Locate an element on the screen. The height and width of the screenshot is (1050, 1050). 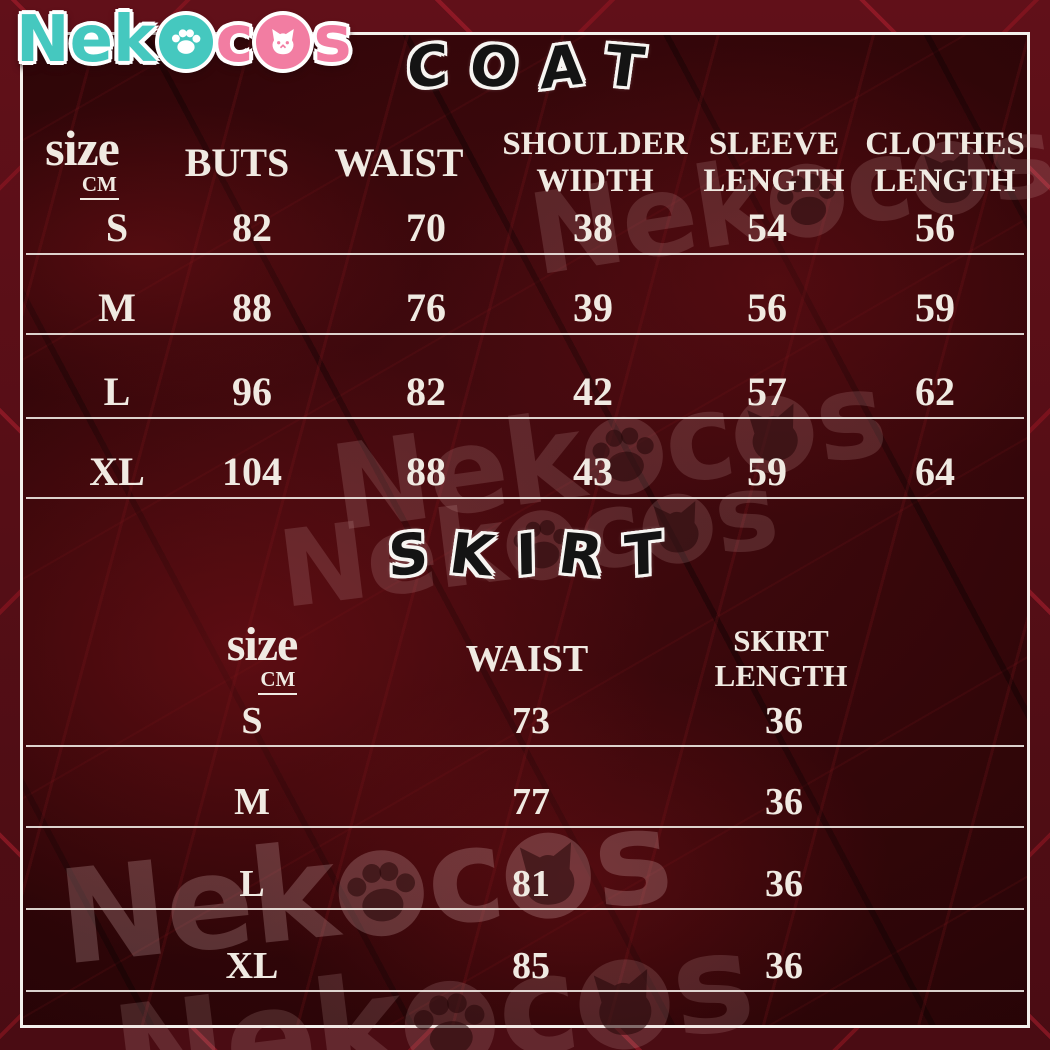
table-row: S 82 70 38 54 56 is located at coordinates (525, 230).